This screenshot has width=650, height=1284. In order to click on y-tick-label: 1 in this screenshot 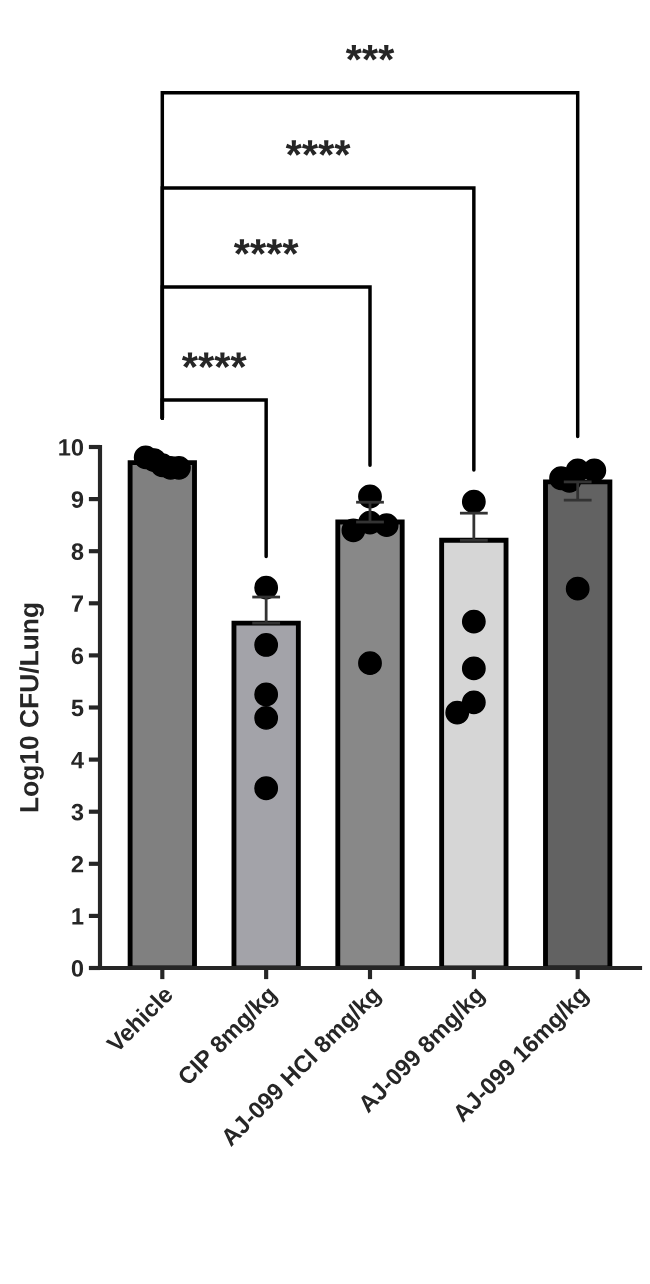, I will do `click(78, 916)`.